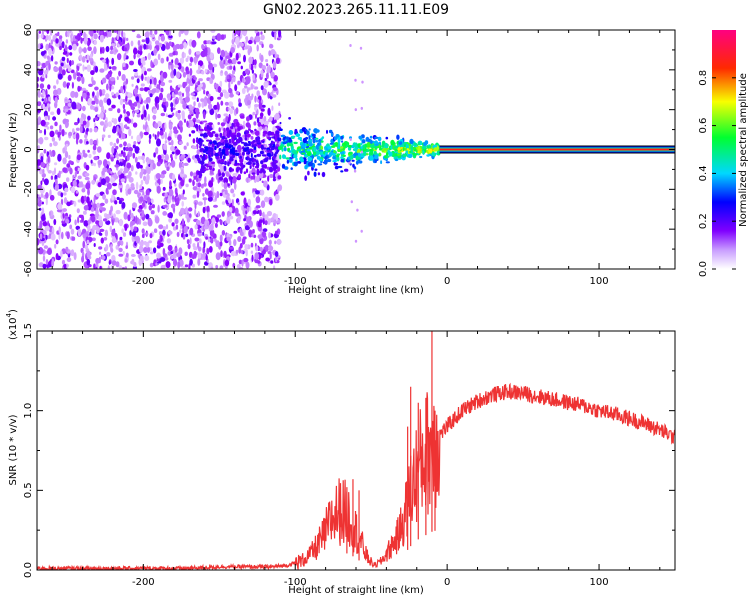 The width and height of the screenshot is (750, 600). What do you see at coordinates (143, 582) in the screenshot?
I see `x-tick-label: -200` at bounding box center [143, 582].